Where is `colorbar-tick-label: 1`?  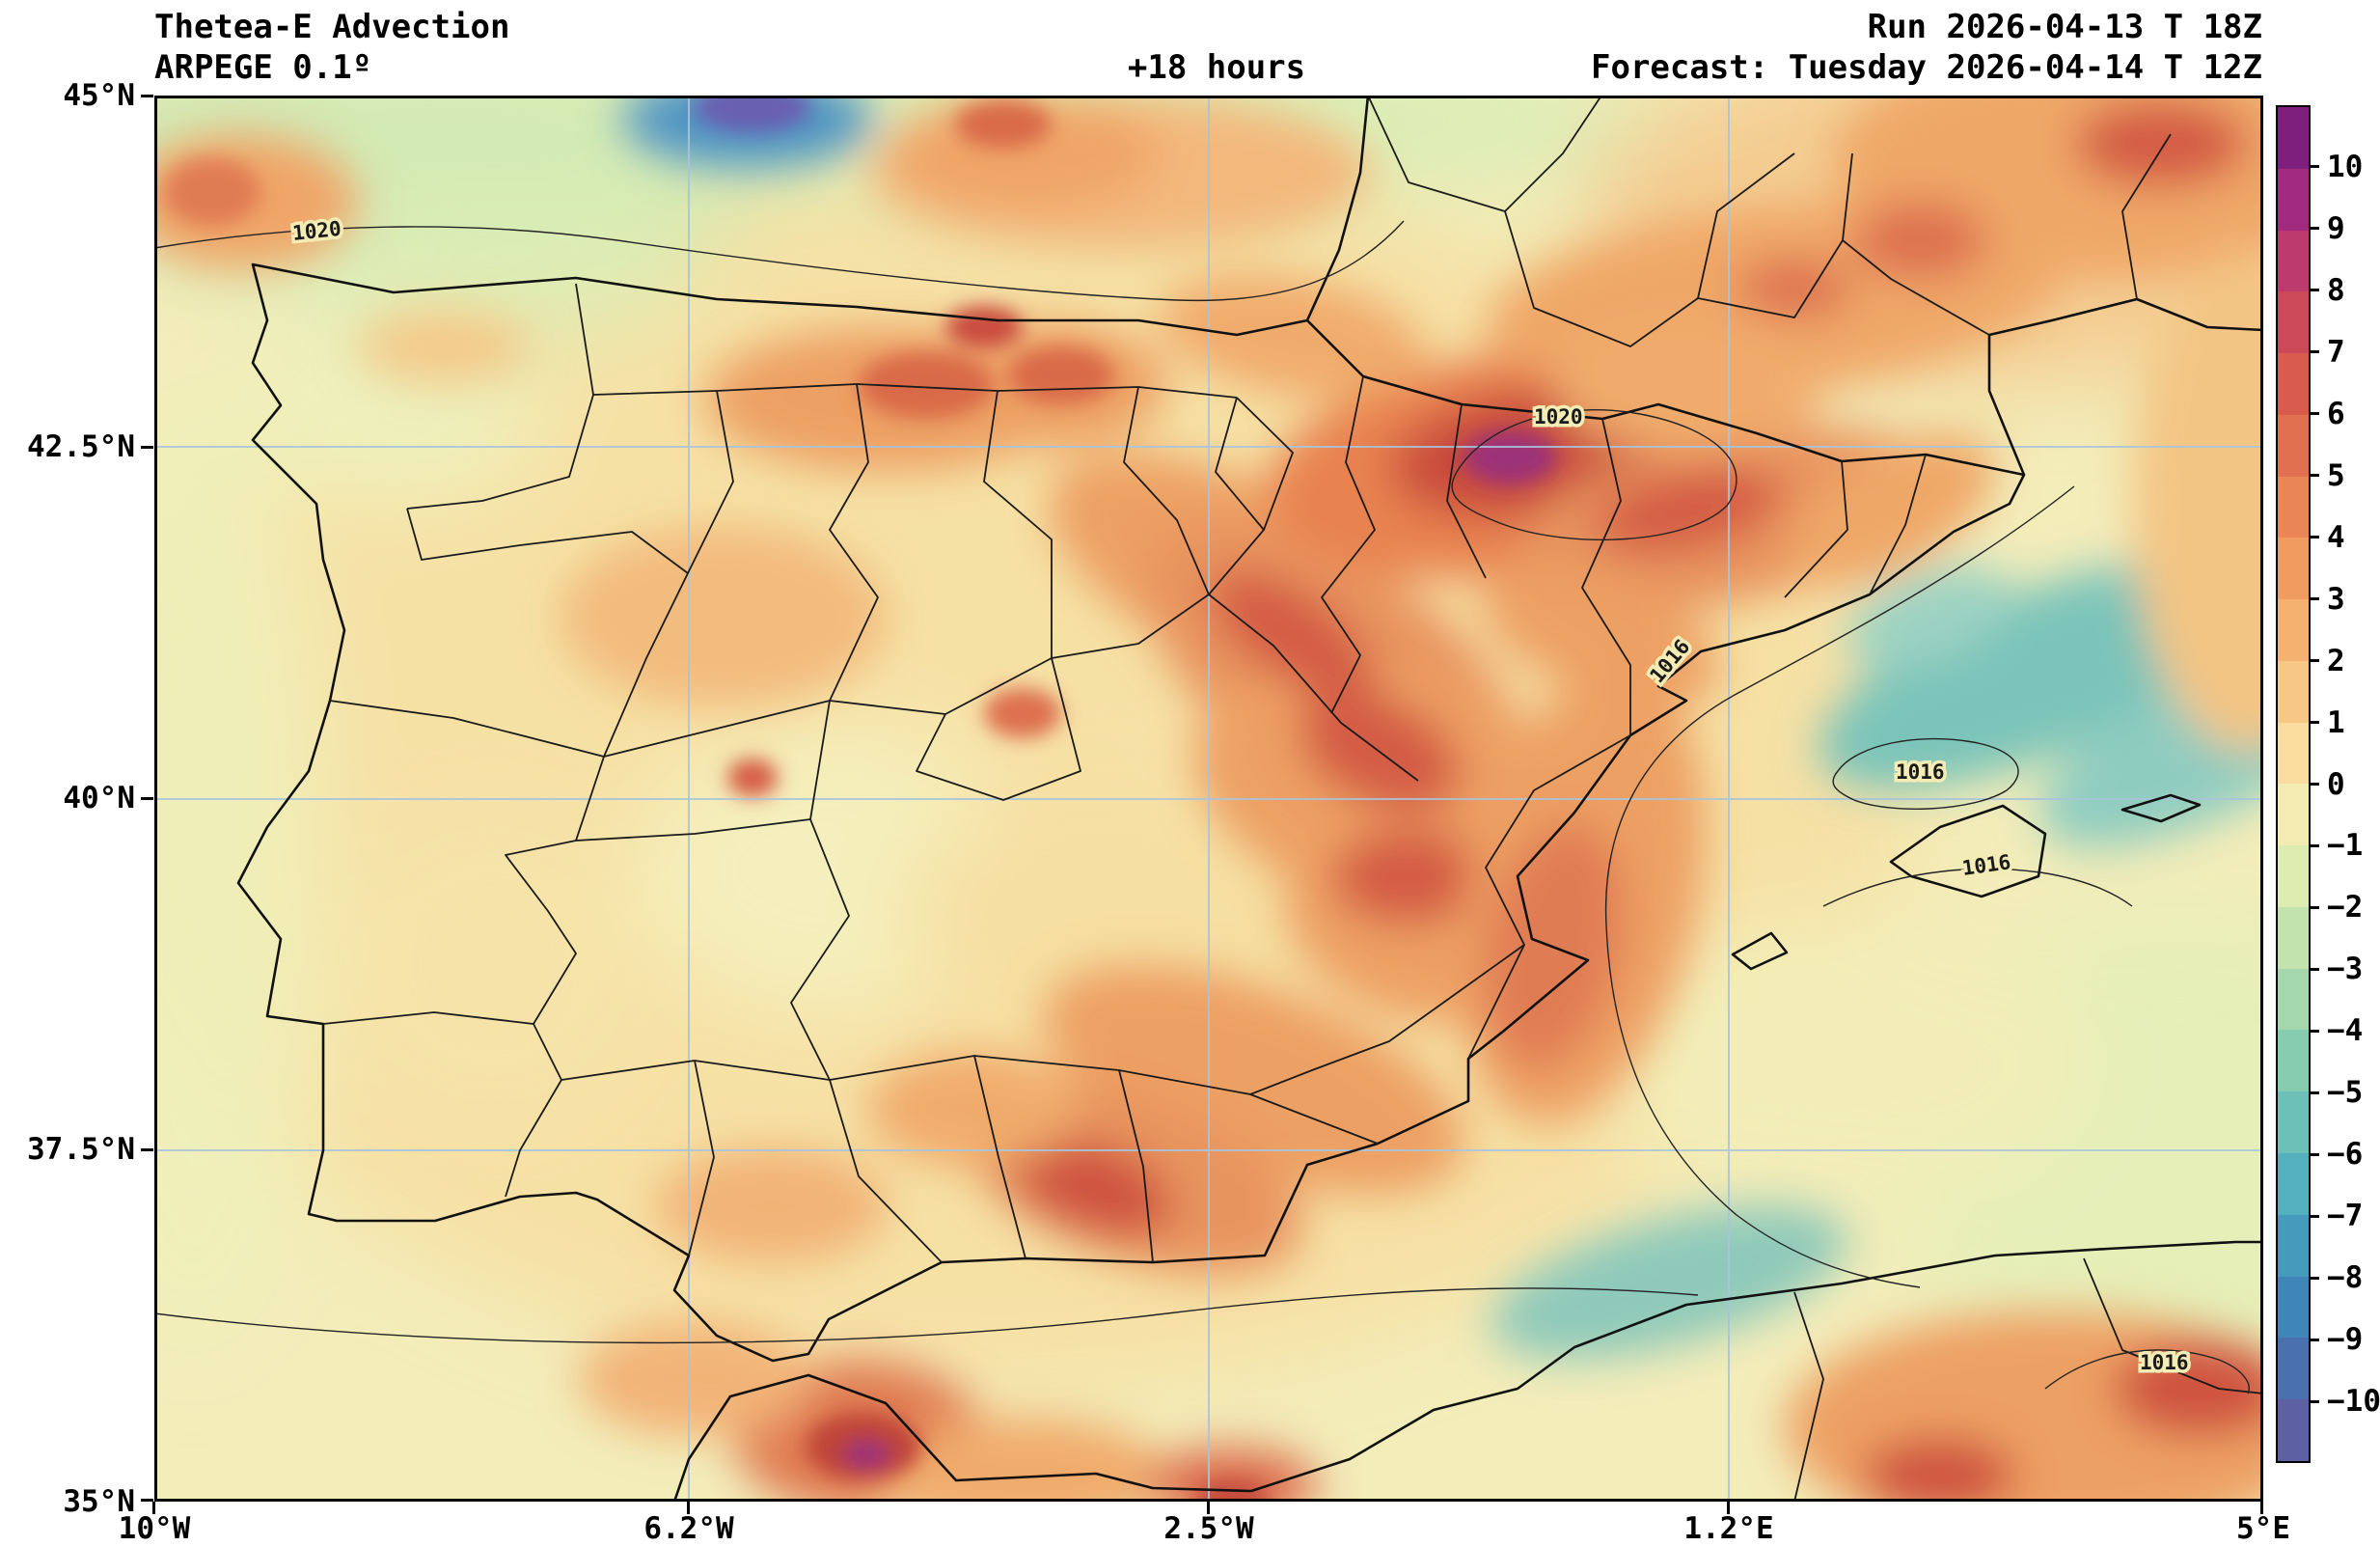
colorbar-tick-label: 1 is located at coordinates (2336, 722).